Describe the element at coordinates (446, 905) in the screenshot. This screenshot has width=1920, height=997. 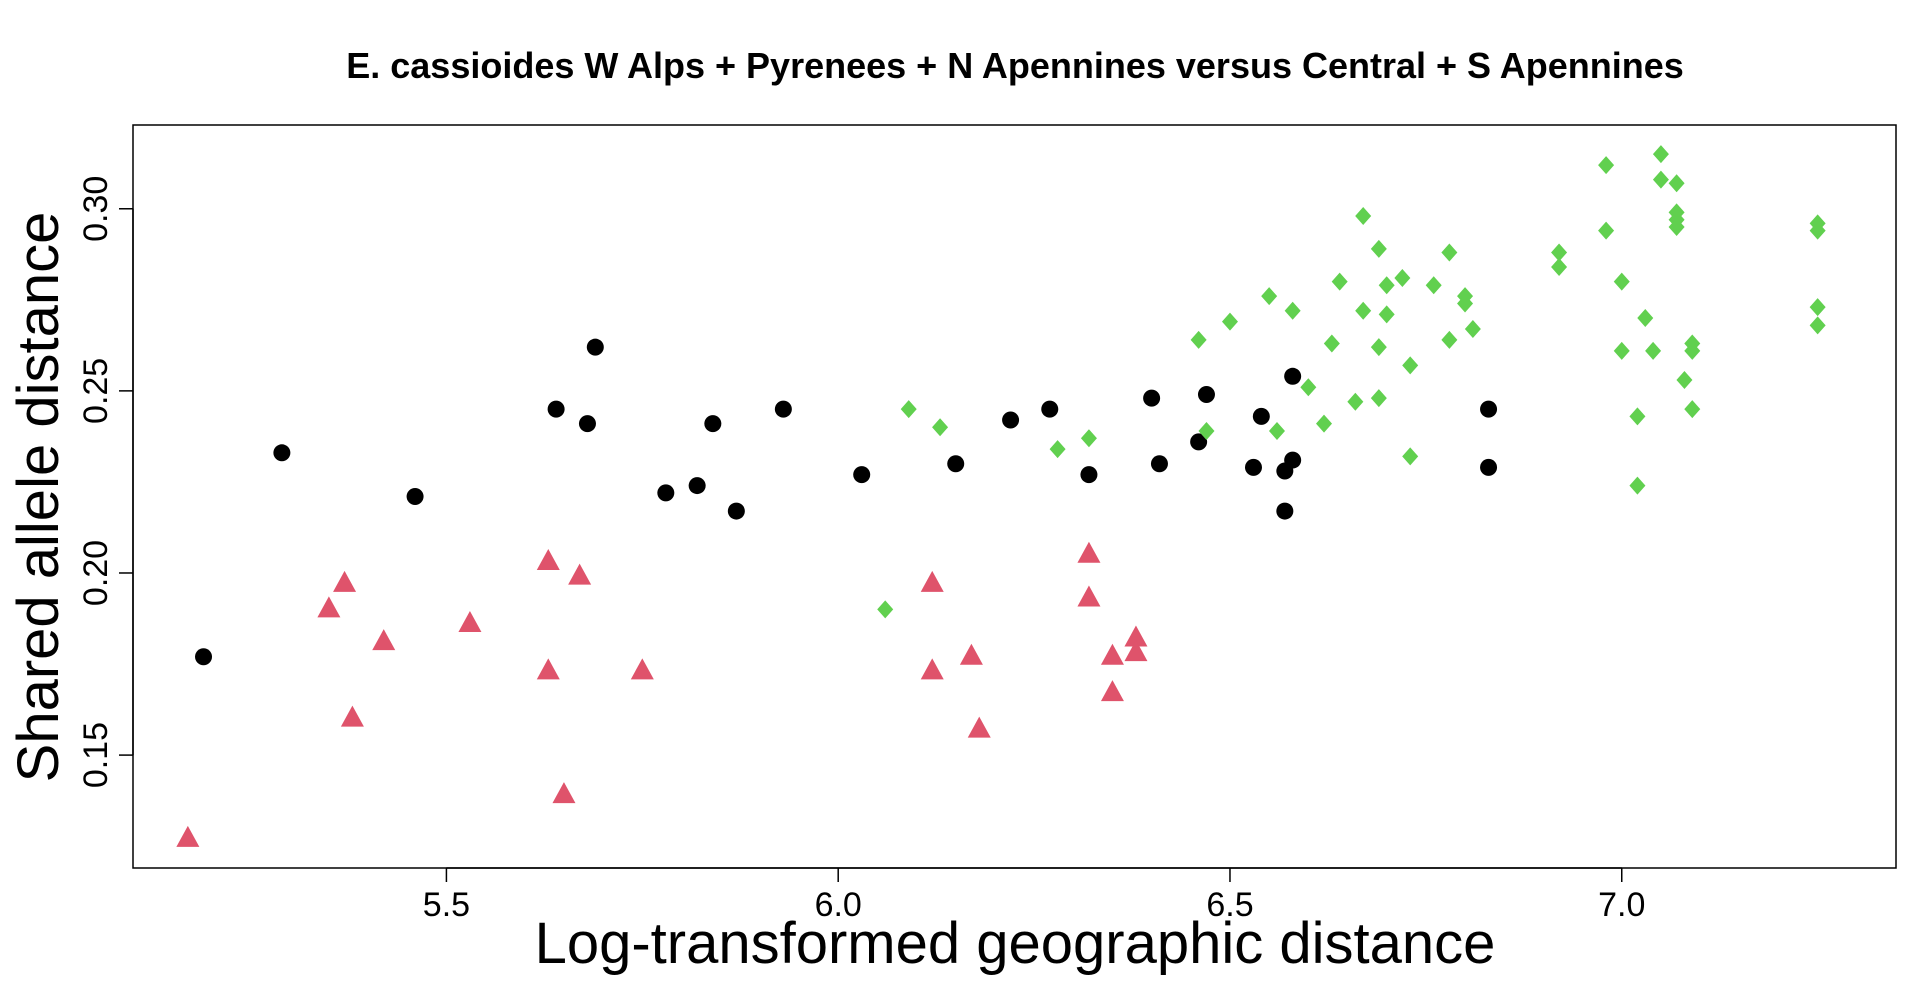
I see `x-tick-label: 5.5` at that location.